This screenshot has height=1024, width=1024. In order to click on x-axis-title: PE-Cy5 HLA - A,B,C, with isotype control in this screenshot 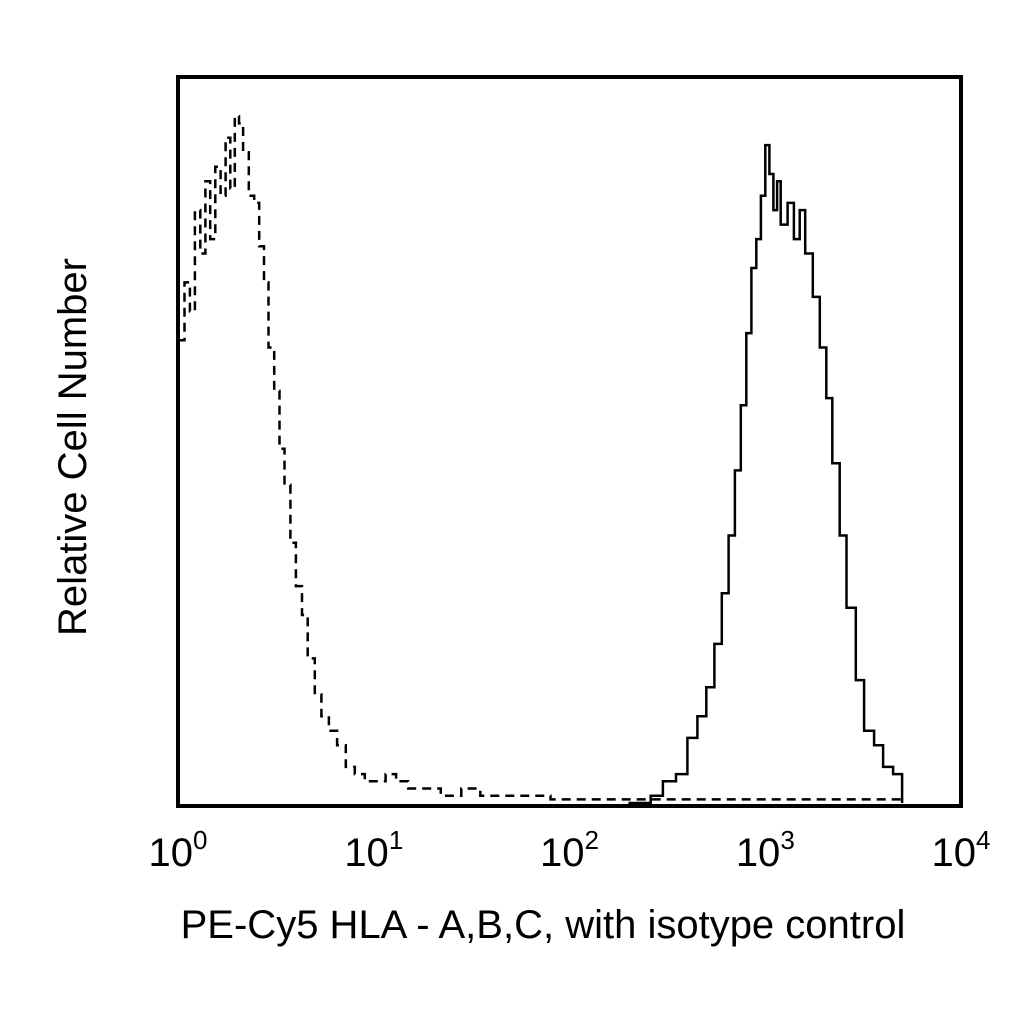, I will do `click(543, 925)`.